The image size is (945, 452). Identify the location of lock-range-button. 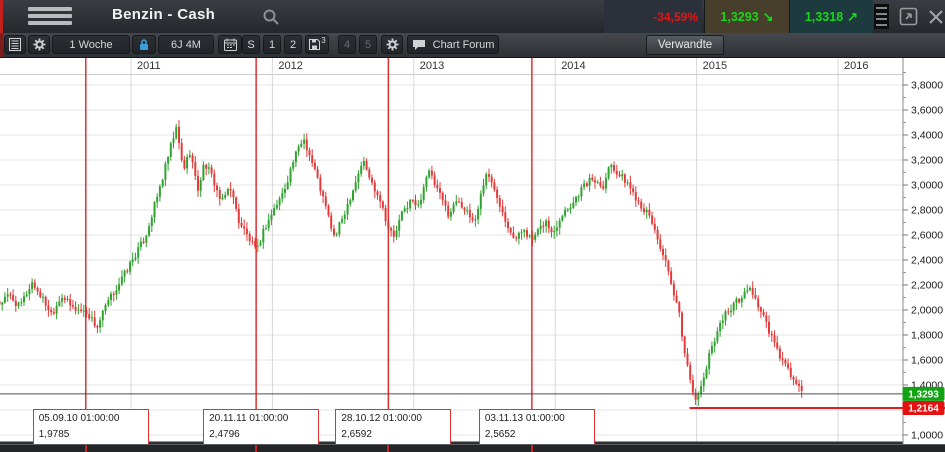
(144, 44).